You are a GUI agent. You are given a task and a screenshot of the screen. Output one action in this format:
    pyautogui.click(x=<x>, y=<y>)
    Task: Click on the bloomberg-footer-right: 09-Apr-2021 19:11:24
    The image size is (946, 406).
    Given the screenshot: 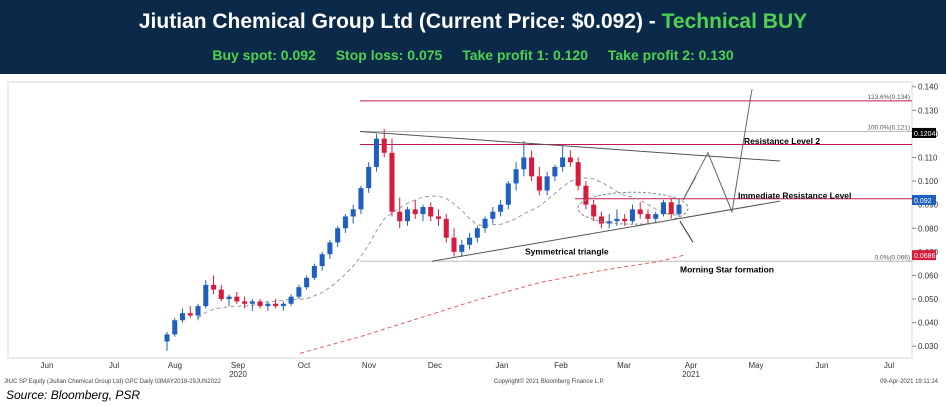 What is the action you would take?
    pyautogui.click(x=909, y=382)
    